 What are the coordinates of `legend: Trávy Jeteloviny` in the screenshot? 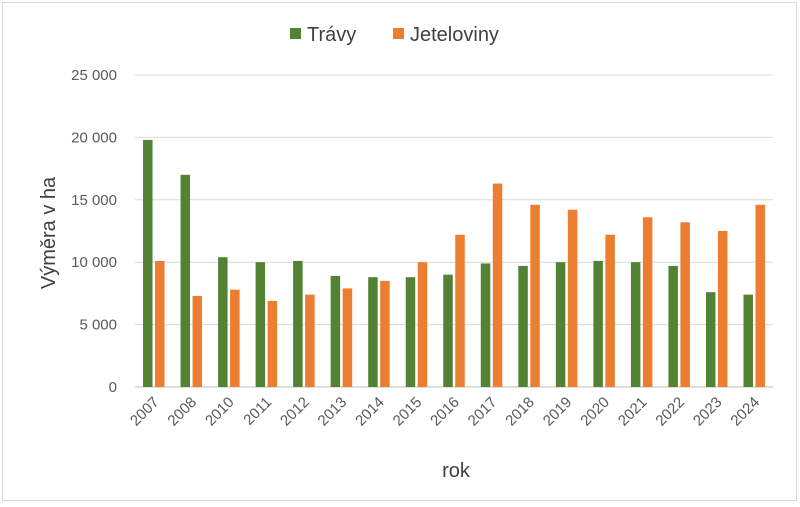 It's located at (394, 35).